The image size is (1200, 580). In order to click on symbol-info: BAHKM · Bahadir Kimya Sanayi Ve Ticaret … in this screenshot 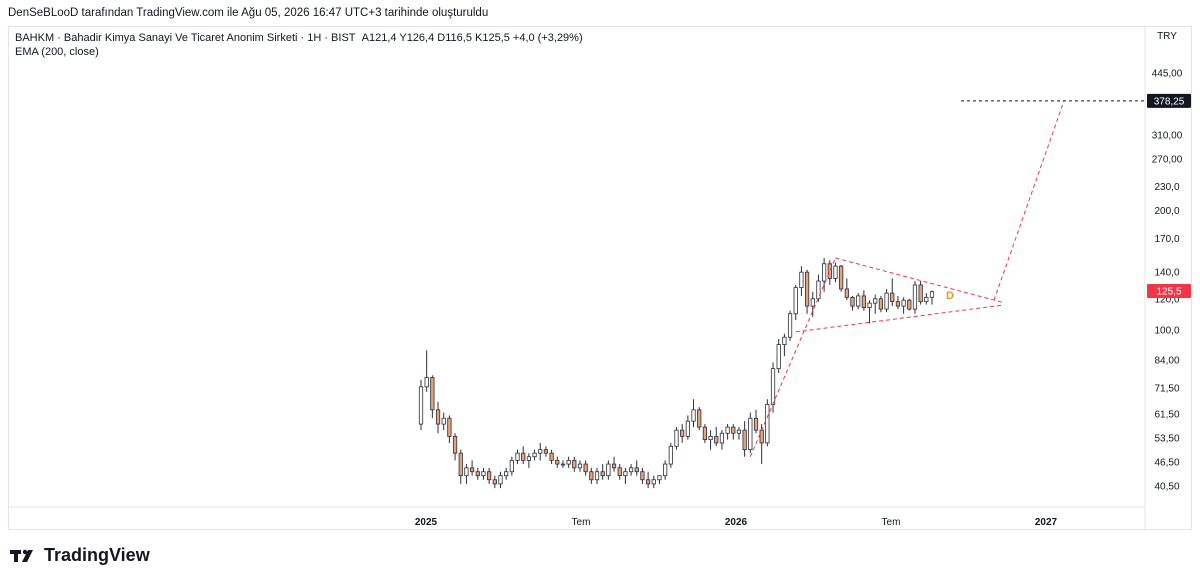, I will do `click(185, 38)`.